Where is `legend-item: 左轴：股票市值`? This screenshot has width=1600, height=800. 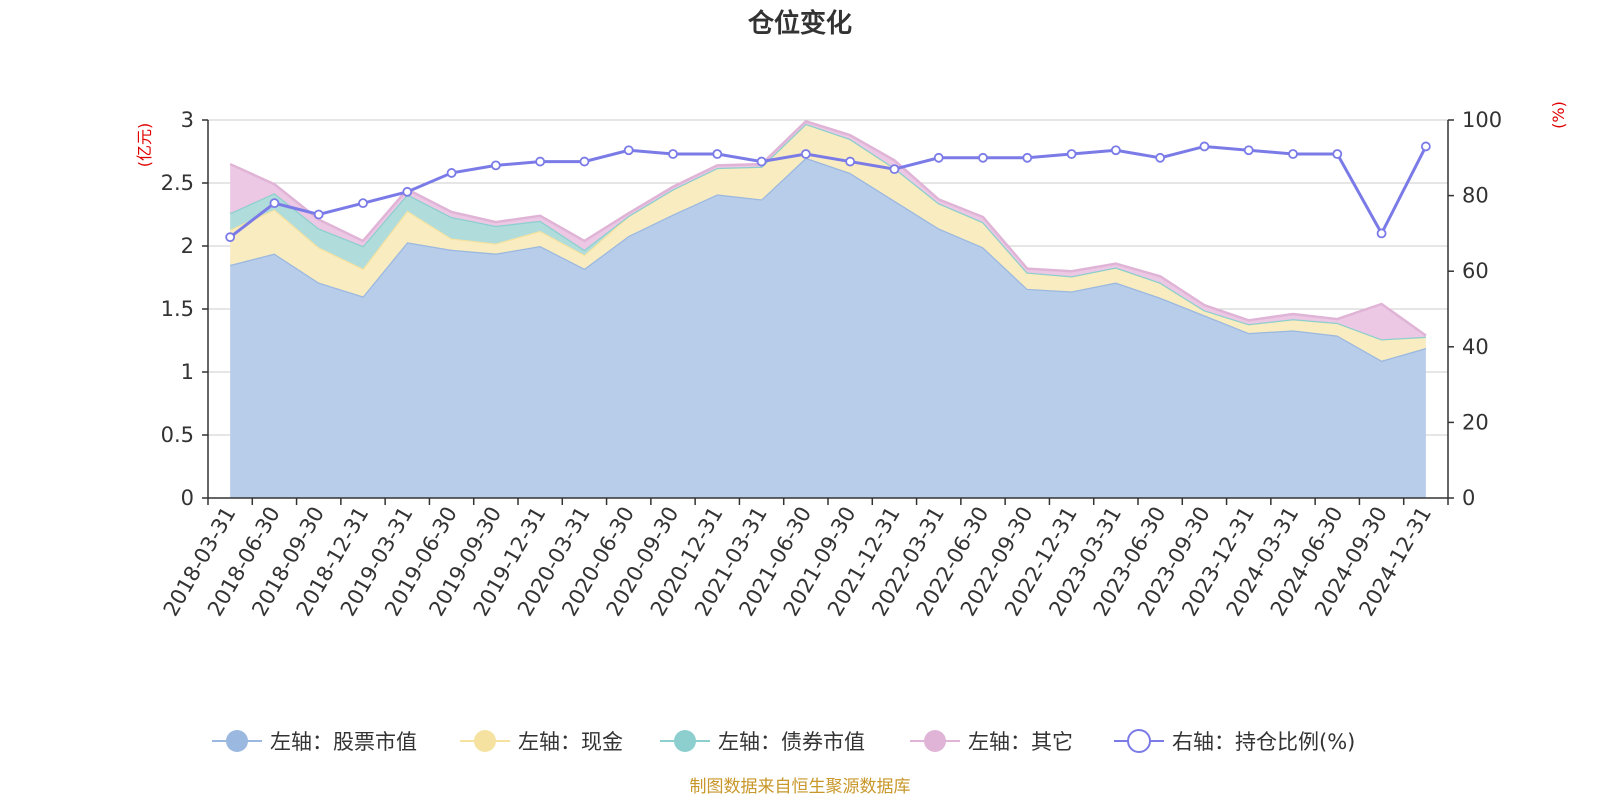 legend-item: 左轴：股票市值 is located at coordinates (314, 742).